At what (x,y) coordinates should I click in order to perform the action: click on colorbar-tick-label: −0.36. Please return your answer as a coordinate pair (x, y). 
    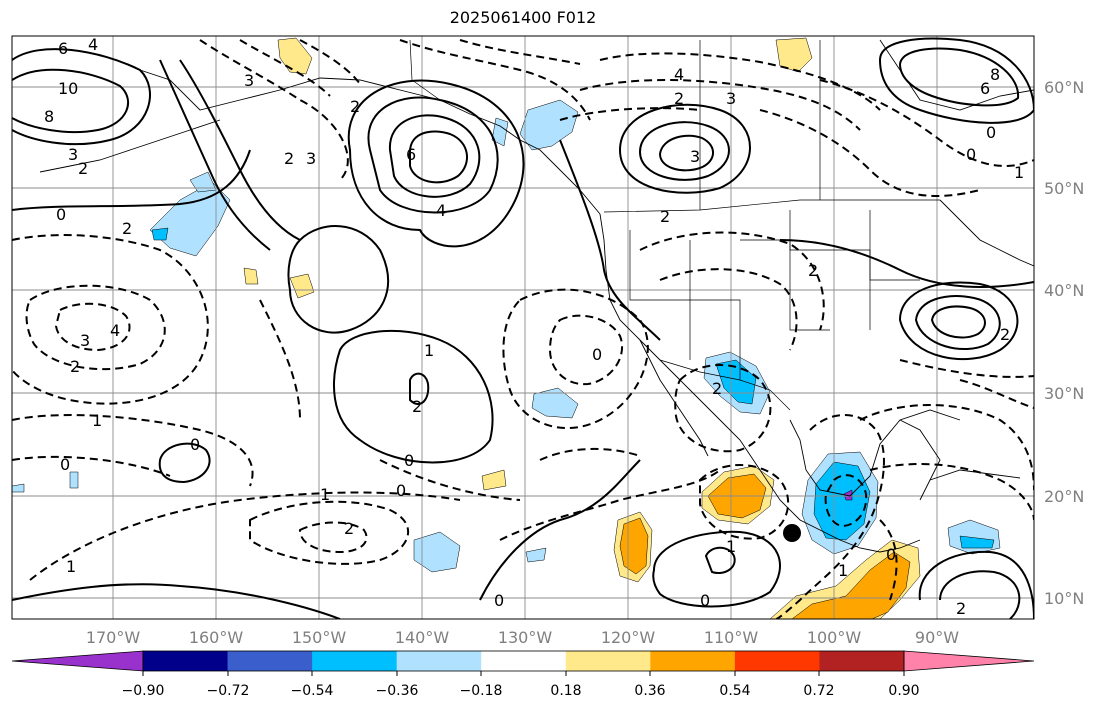
    Looking at the image, I should click on (397, 691).